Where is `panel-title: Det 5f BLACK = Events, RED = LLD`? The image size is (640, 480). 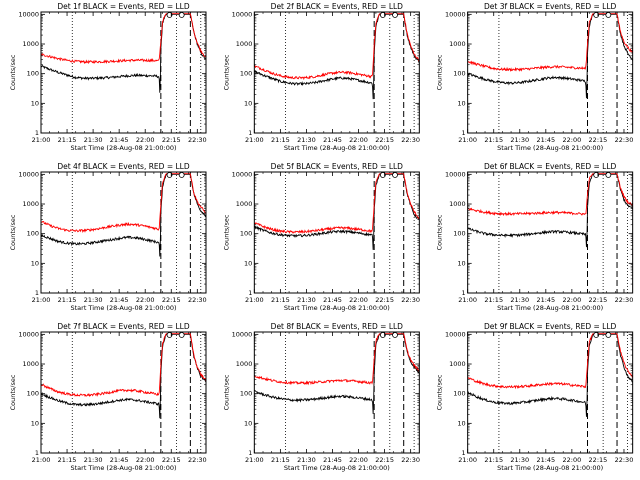 panel-title: Det 5f BLACK = Events, RED = LLD is located at coordinates (337, 166).